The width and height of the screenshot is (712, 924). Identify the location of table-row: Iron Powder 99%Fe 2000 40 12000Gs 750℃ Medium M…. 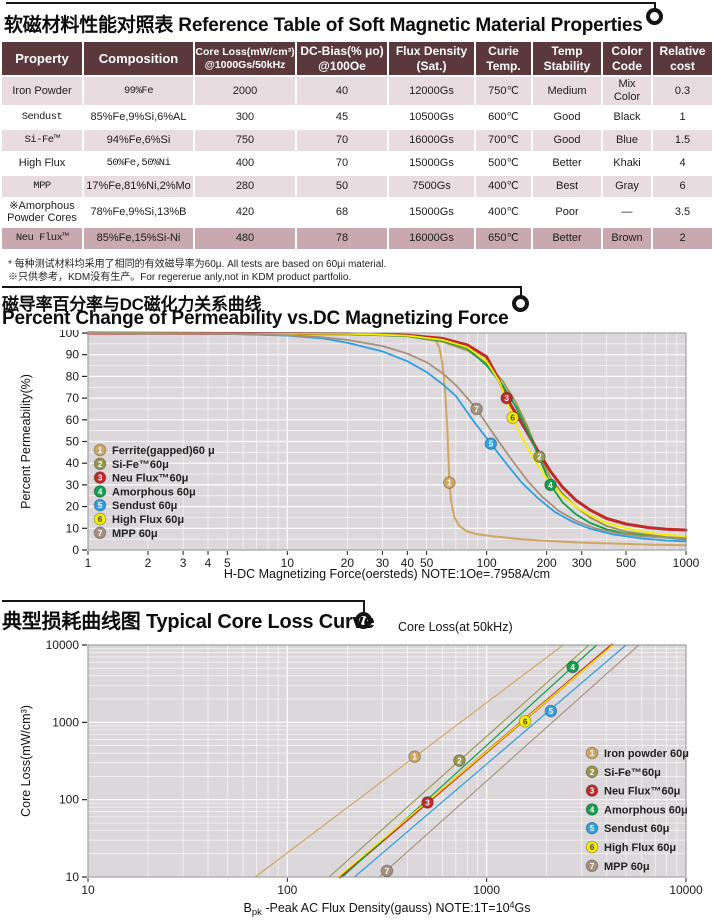
(356, 91).